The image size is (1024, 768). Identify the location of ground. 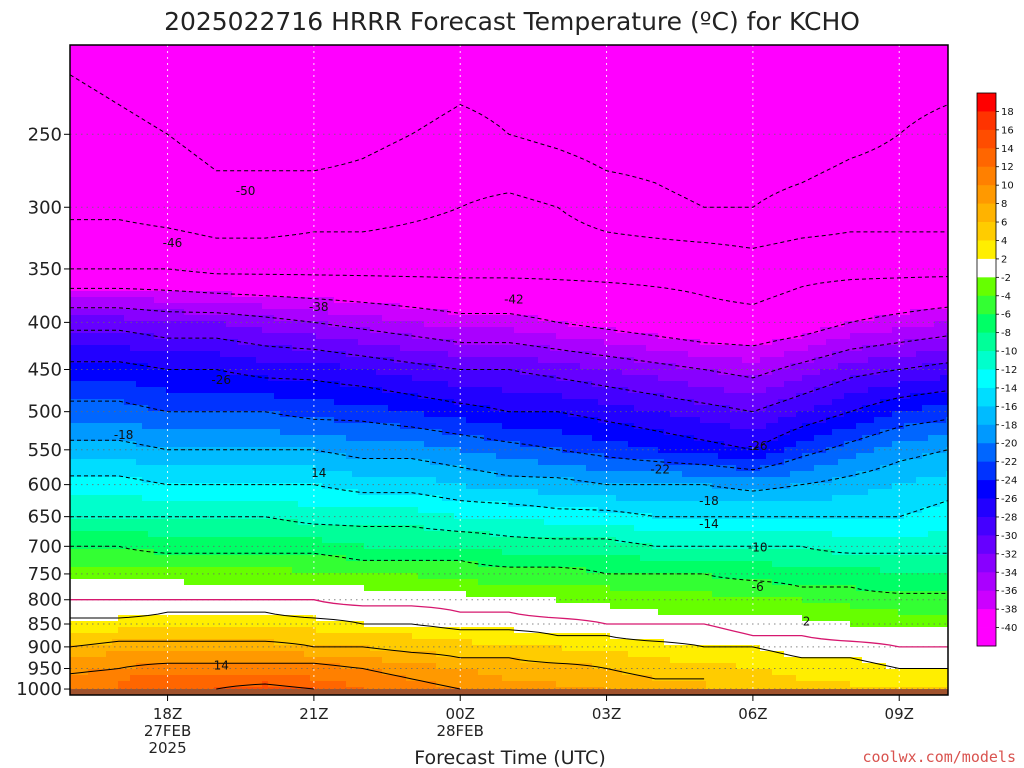
(509, 692).